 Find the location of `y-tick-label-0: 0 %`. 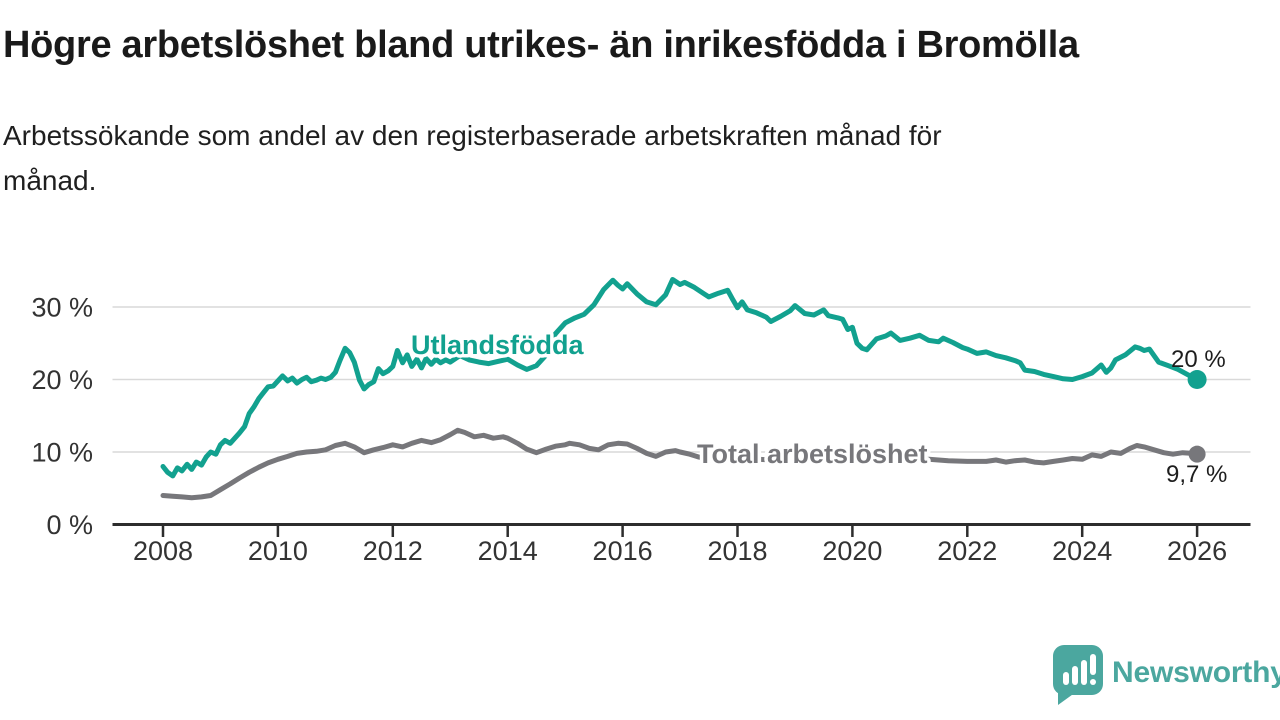

y-tick-label-0: 0 % is located at coordinates (69, 525).